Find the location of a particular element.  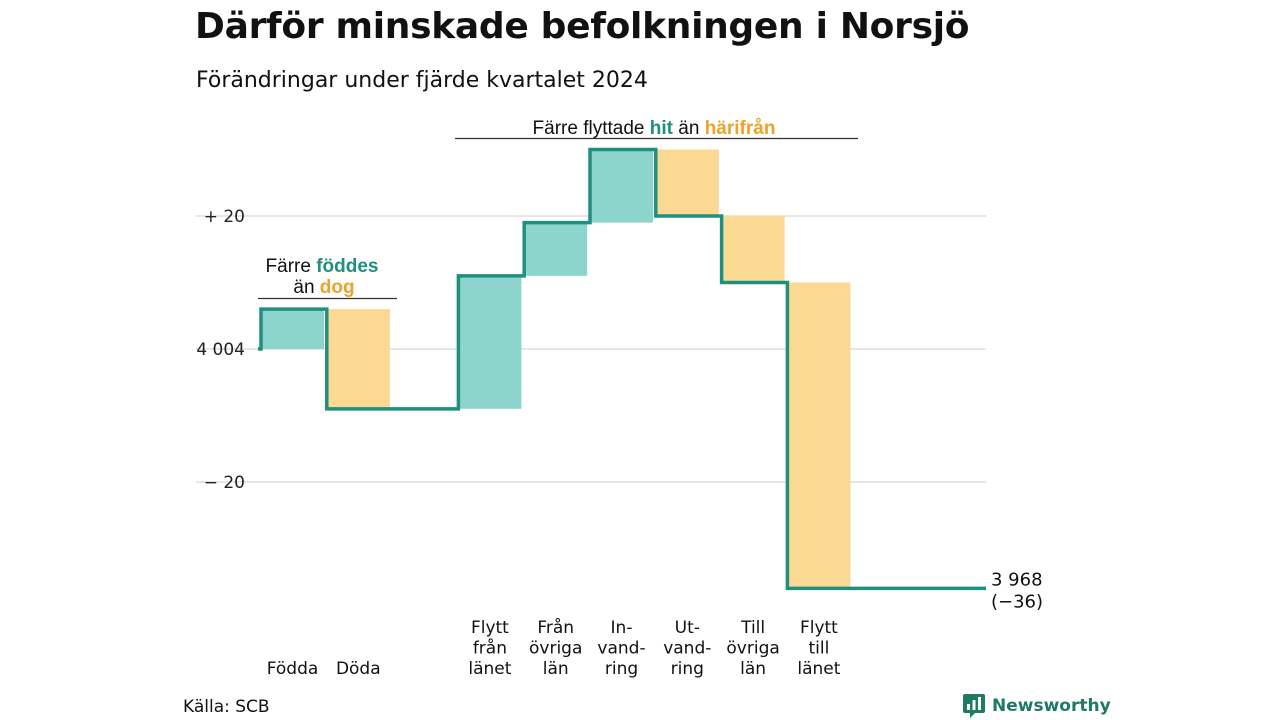

y-tick-labels: + 20 4 004 − 20 is located at coordinates (220, 350).